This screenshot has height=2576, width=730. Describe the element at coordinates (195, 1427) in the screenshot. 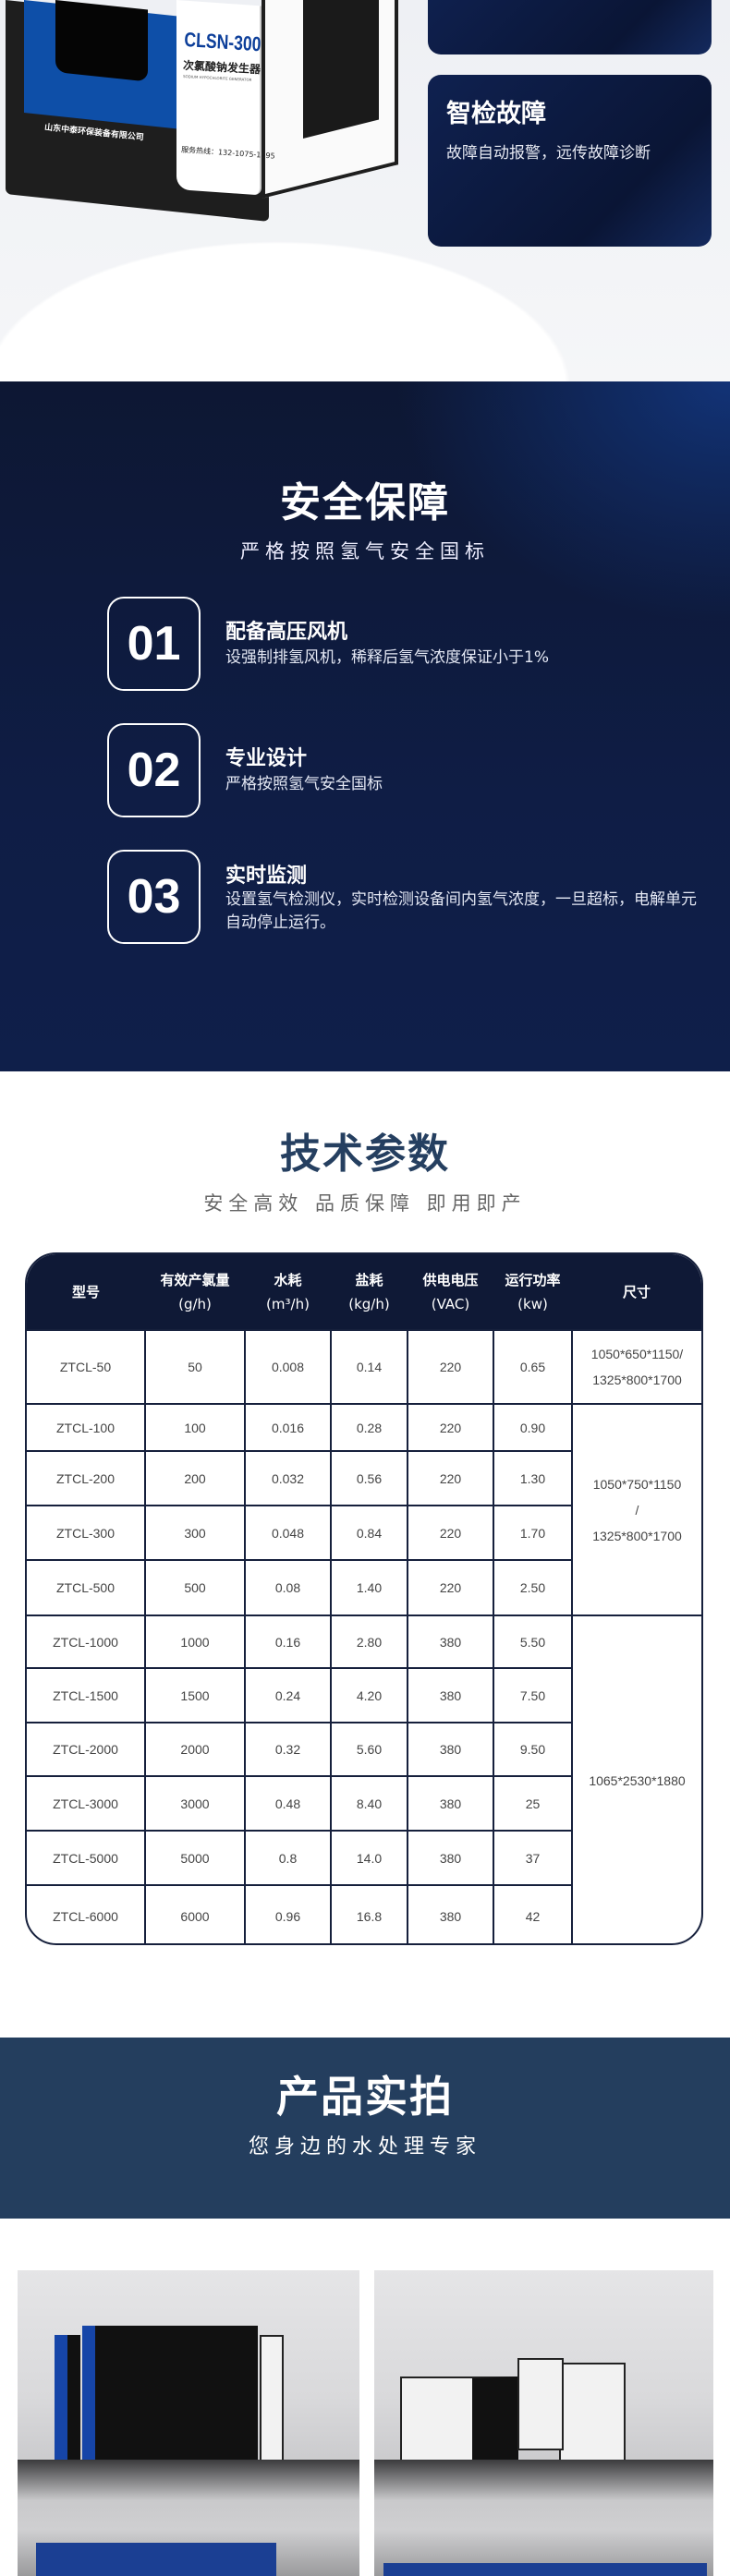

I see `table-cell: 100` at that location.